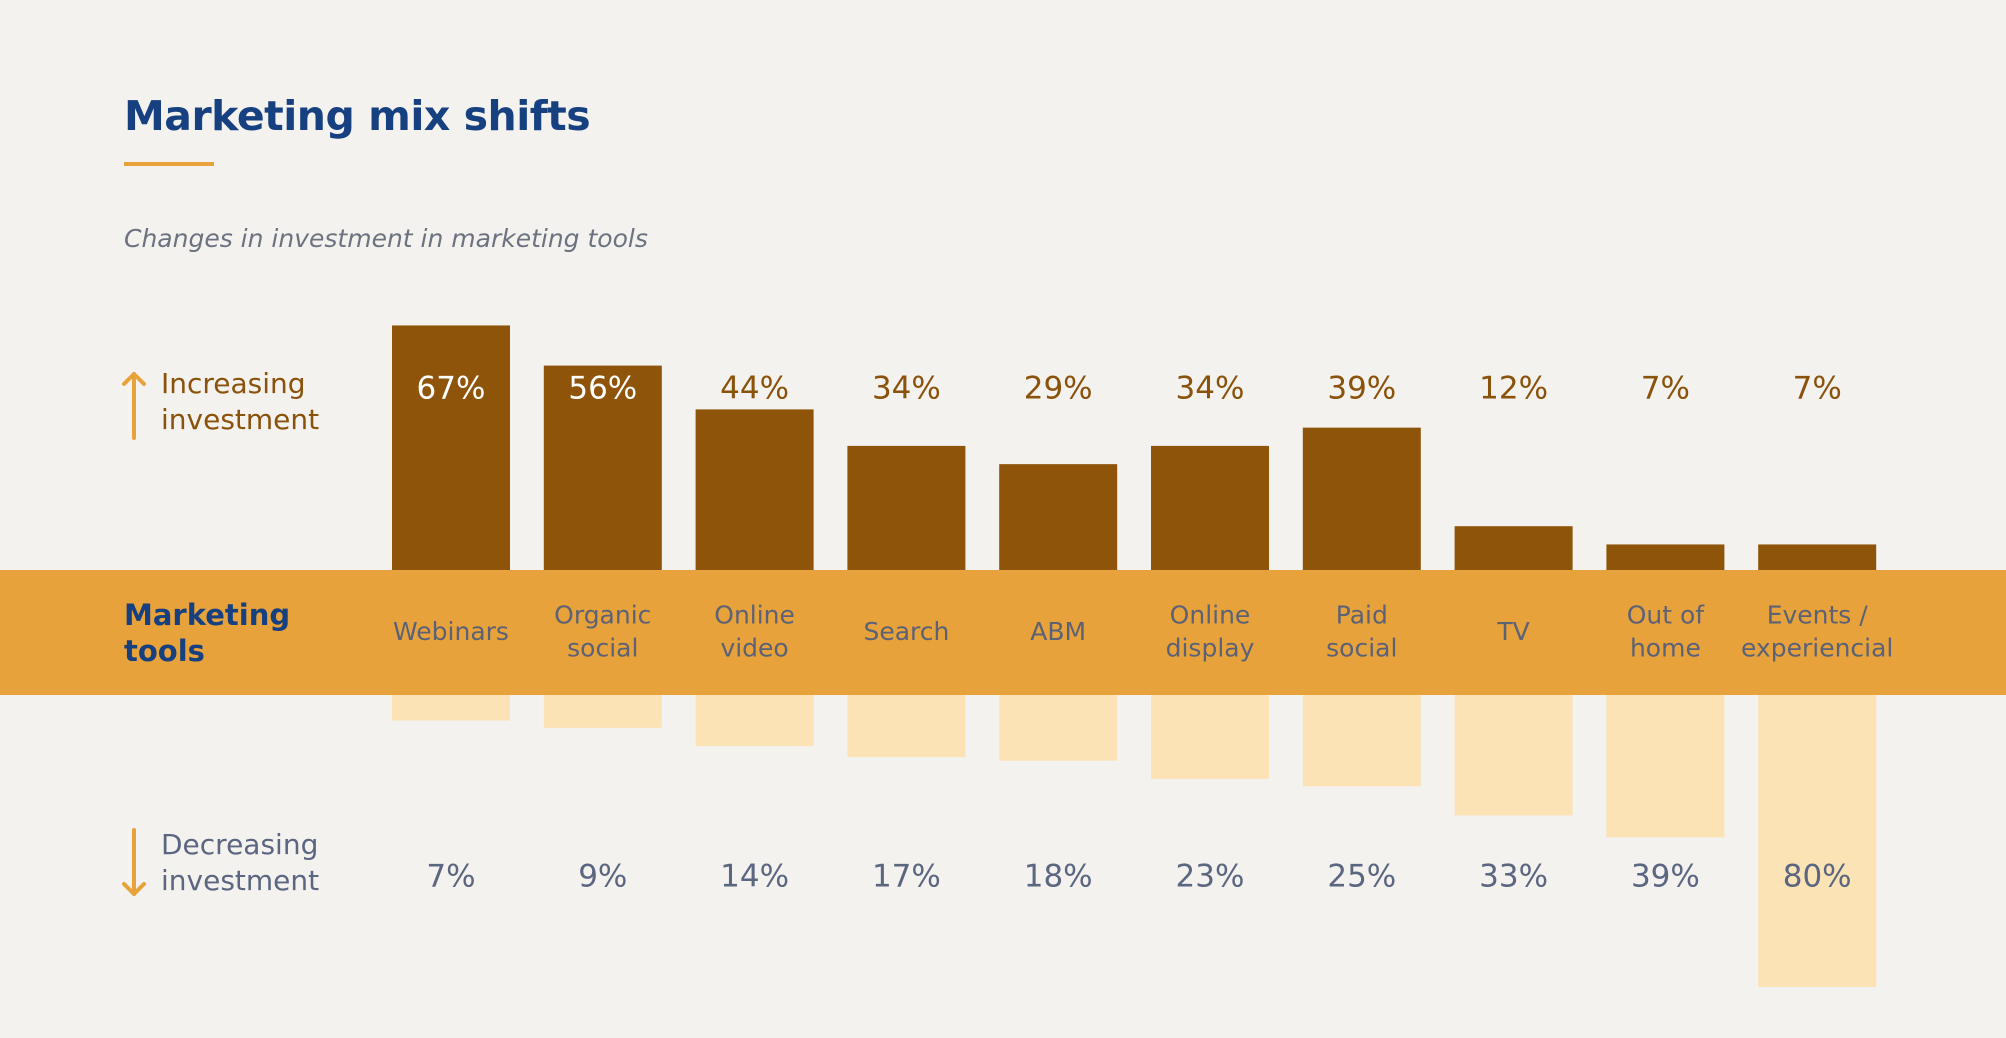  I want to click on category-label: Paid social, so click(1361, 632).